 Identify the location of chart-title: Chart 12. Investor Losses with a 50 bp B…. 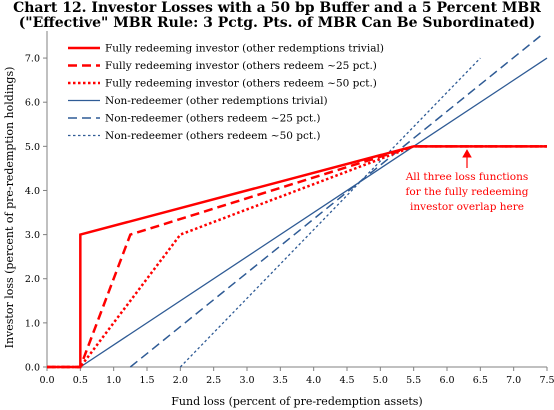
(277, 8).